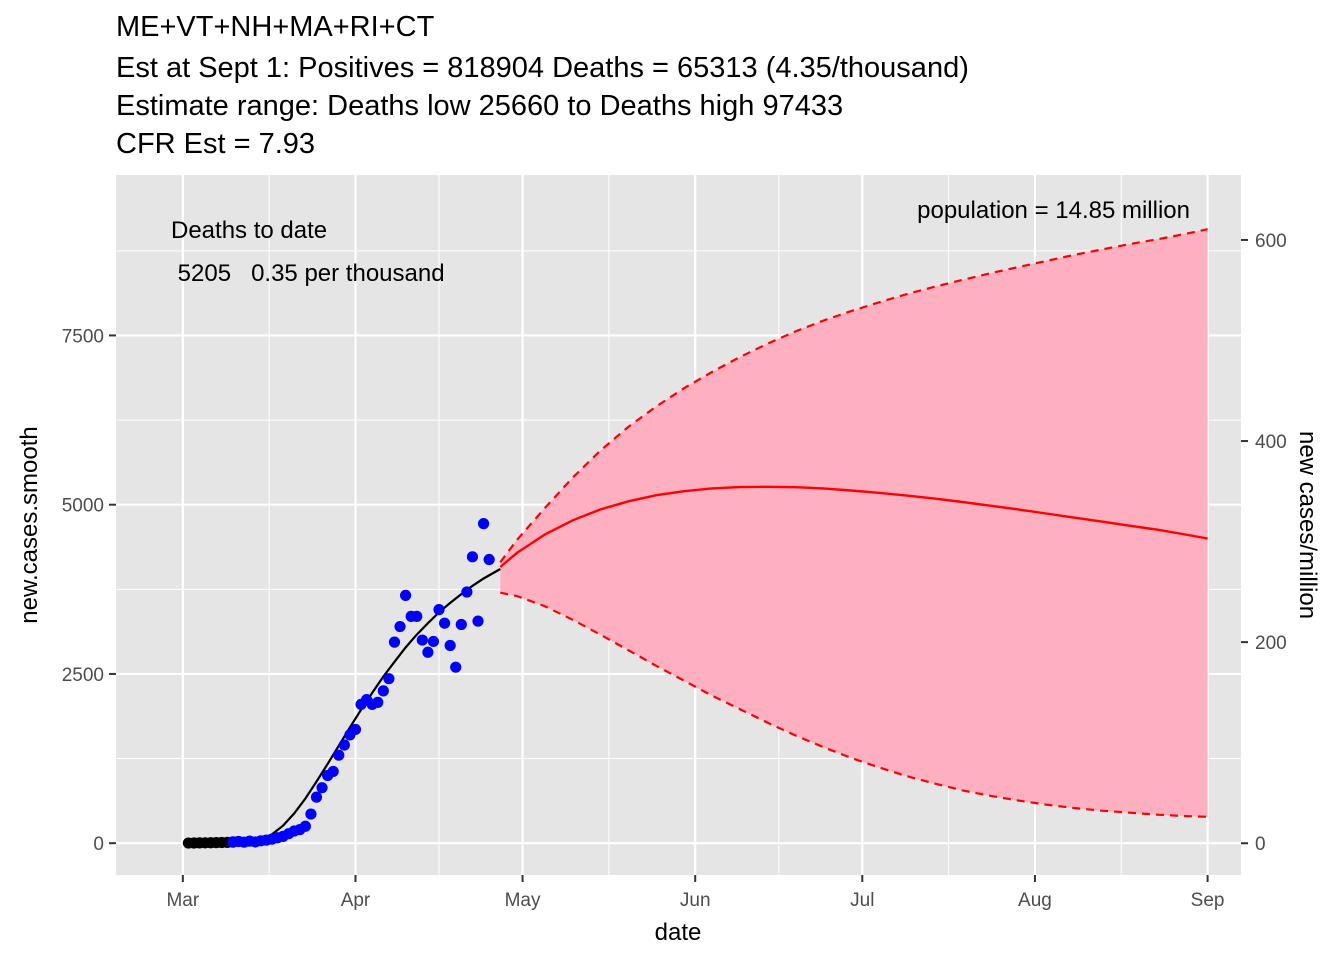 This screenshot has width=1344, height=960. What do you see at coordinates (853, 526) in the screenshot?
I see `projection-central-line` at bounding box center [853, 526].